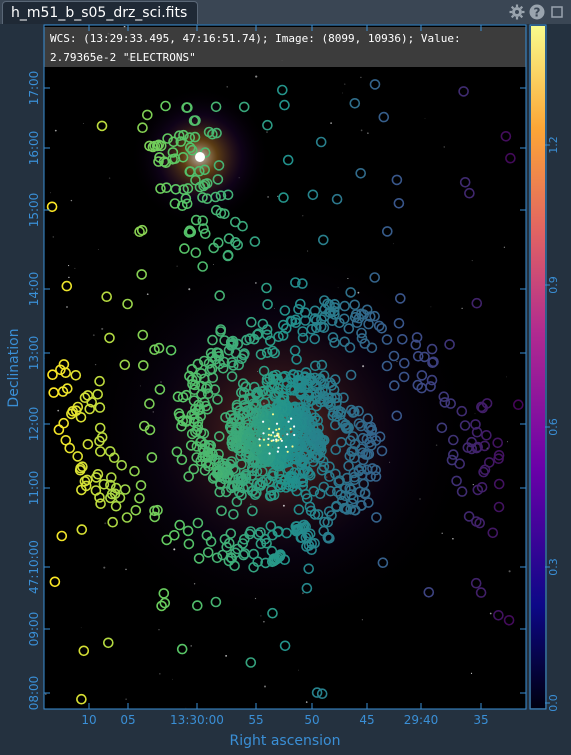 The height and width of the screenshot is (755, 571). I want to click on toolbar-icons: ?, so click(537, 12).